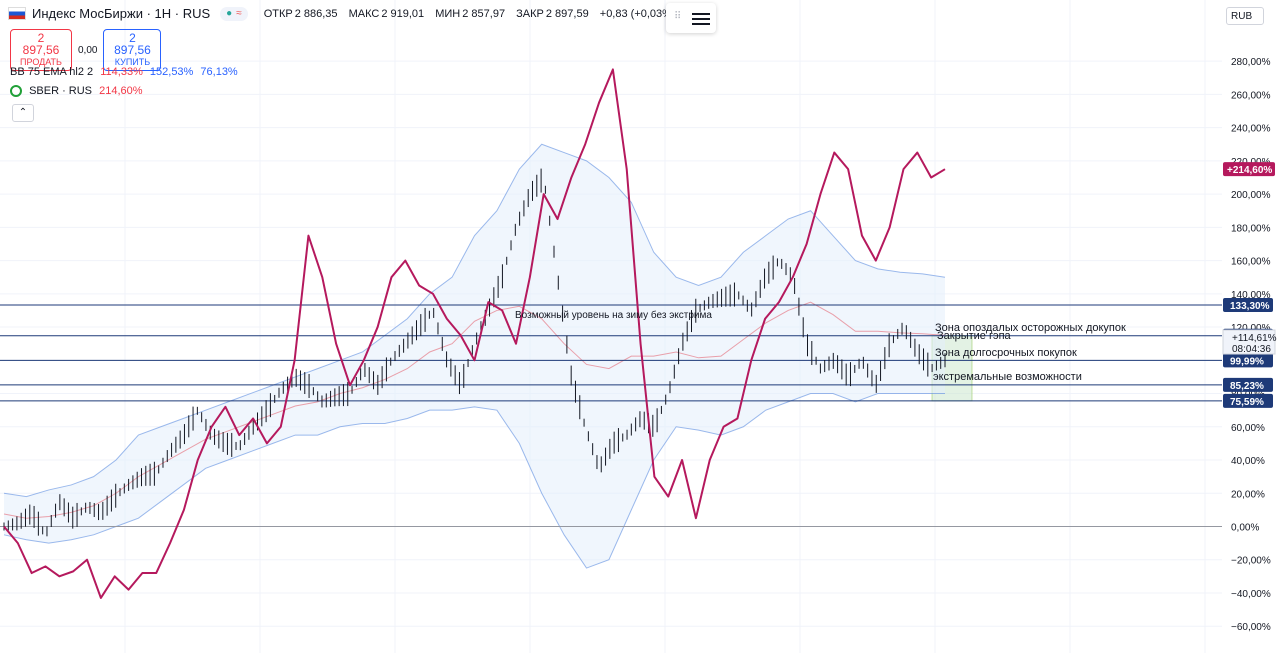  Describe the element at coordinates (1245, 528) in the screenshot. I see `y-tick-label: 0,00%` at that location.